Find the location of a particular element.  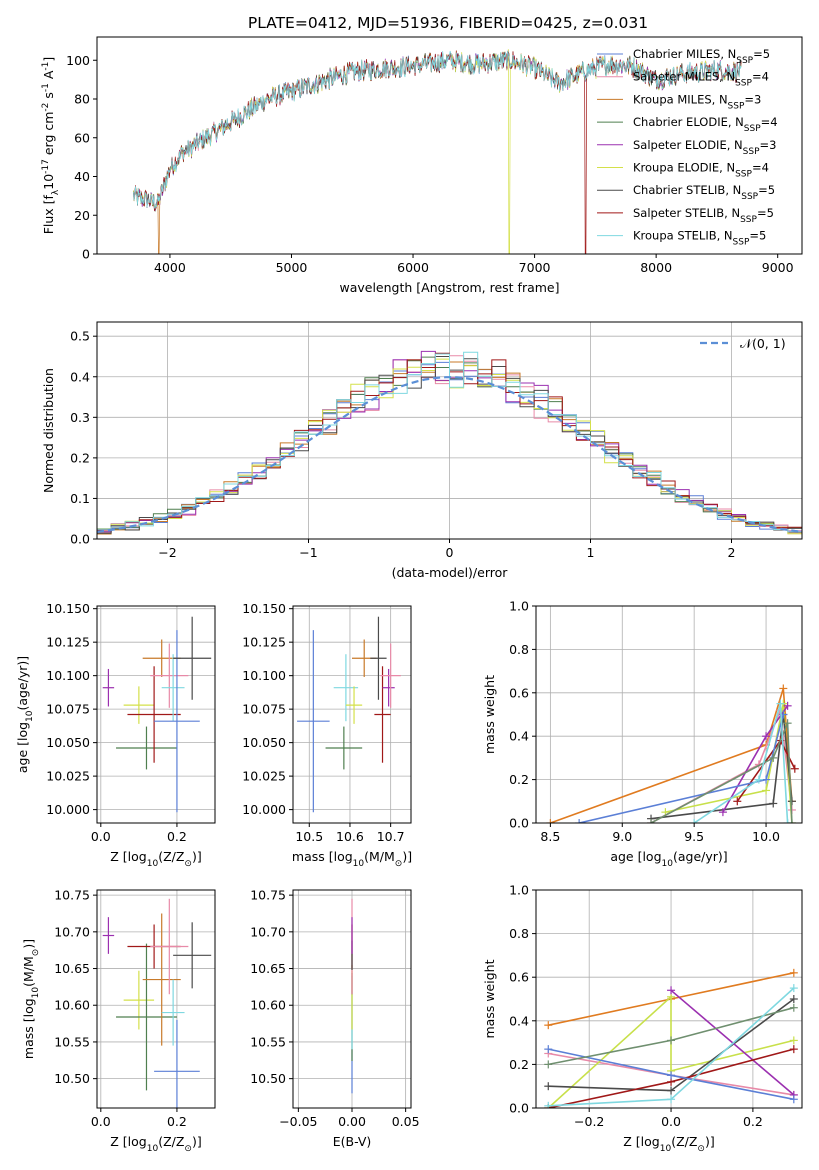

y-axis-label-part: -2 is located at coordinates (46, 107).